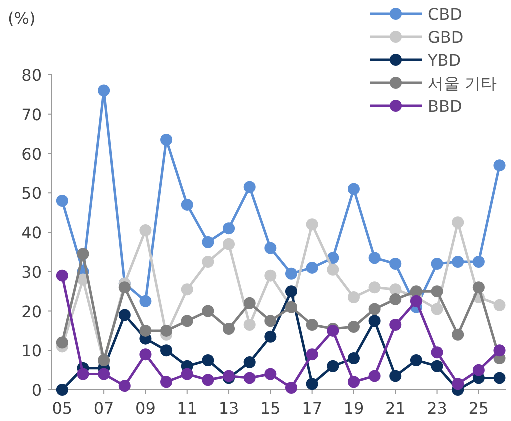 Image resolution: width=511 pixels, height=421 pixels. I want to click on x-tick-label: 21, so click(395, 408).